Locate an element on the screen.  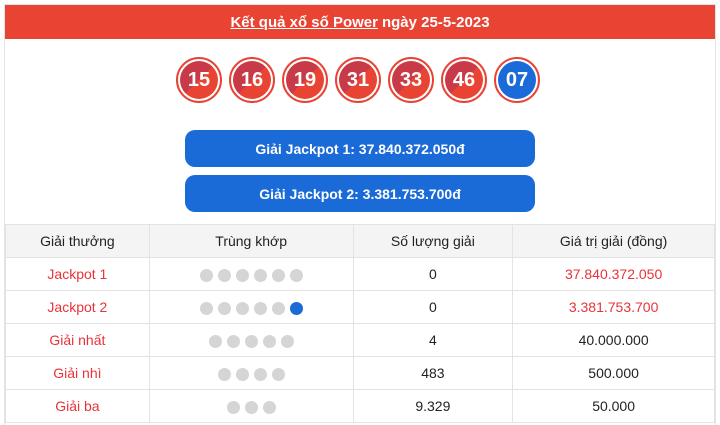
table-row: Giải ba 9.329 50.000 is located at coordinates (360, 406).